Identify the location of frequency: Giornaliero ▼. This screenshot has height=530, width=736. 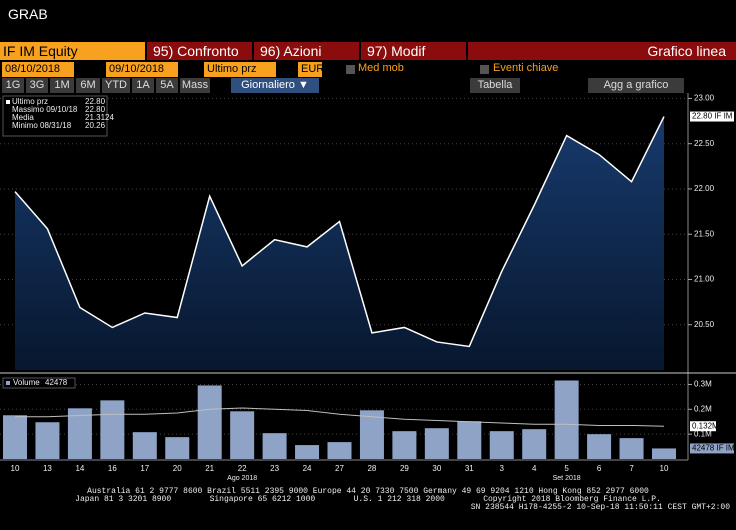
(275, 85).